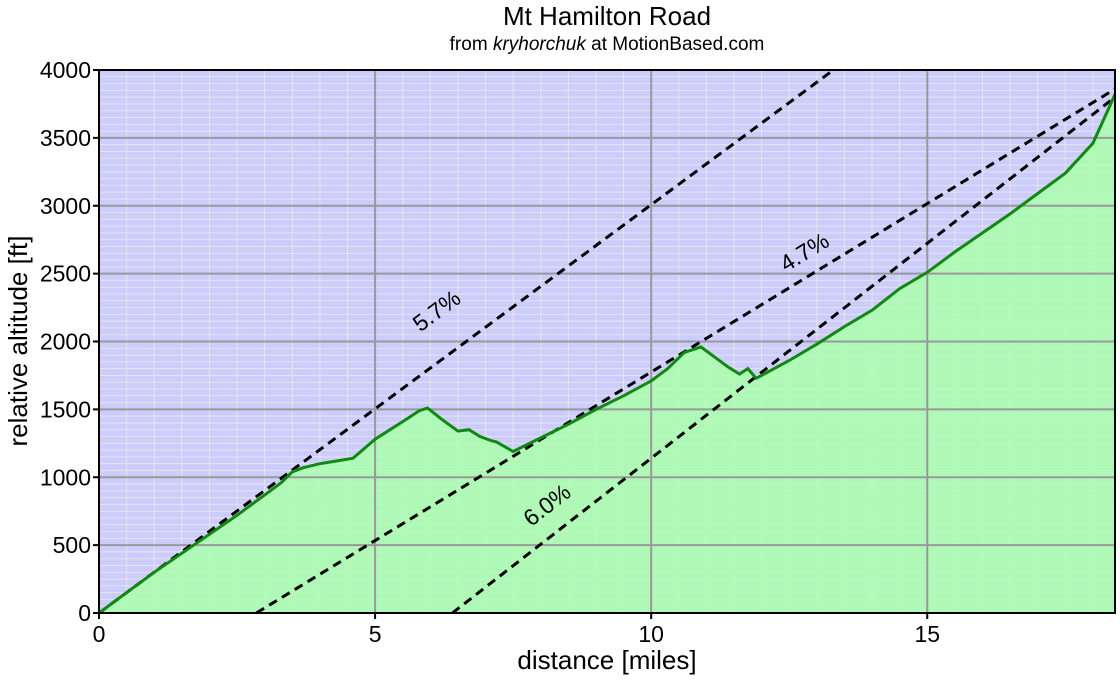  What do you see at coordinates (651, 634) in the screenshot?
I see `x-tick-label: 10` at bounding box center [651, 634].